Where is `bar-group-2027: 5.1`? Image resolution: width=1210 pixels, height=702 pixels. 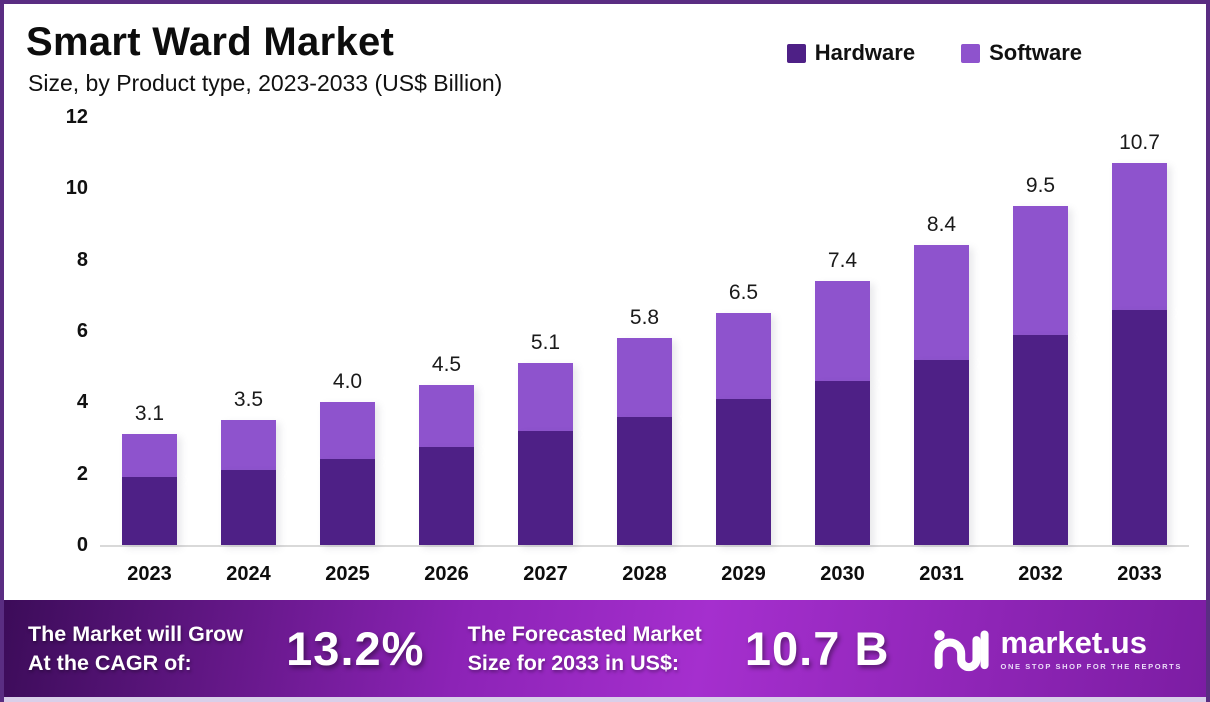
bar-group-2027: 5.1 is located at coordinates (545, 331).